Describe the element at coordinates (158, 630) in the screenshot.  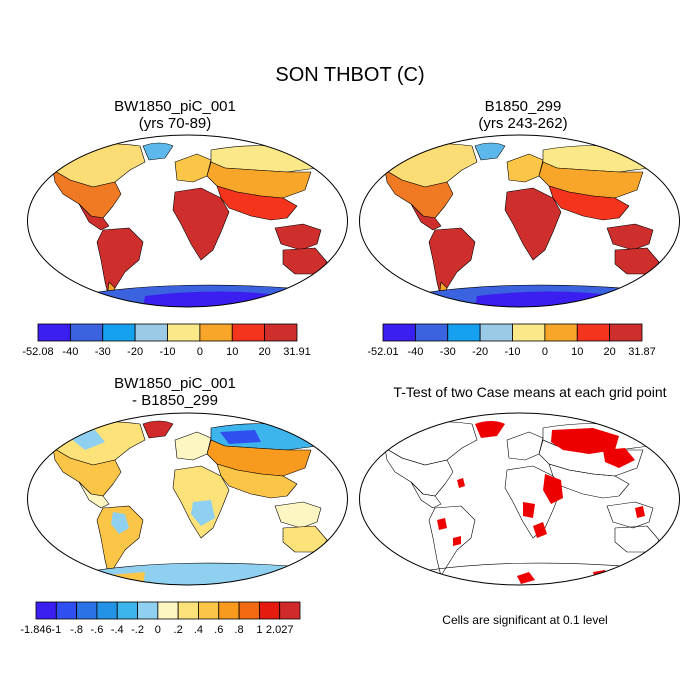
I see `colorbar-3-label: 0` at that location.